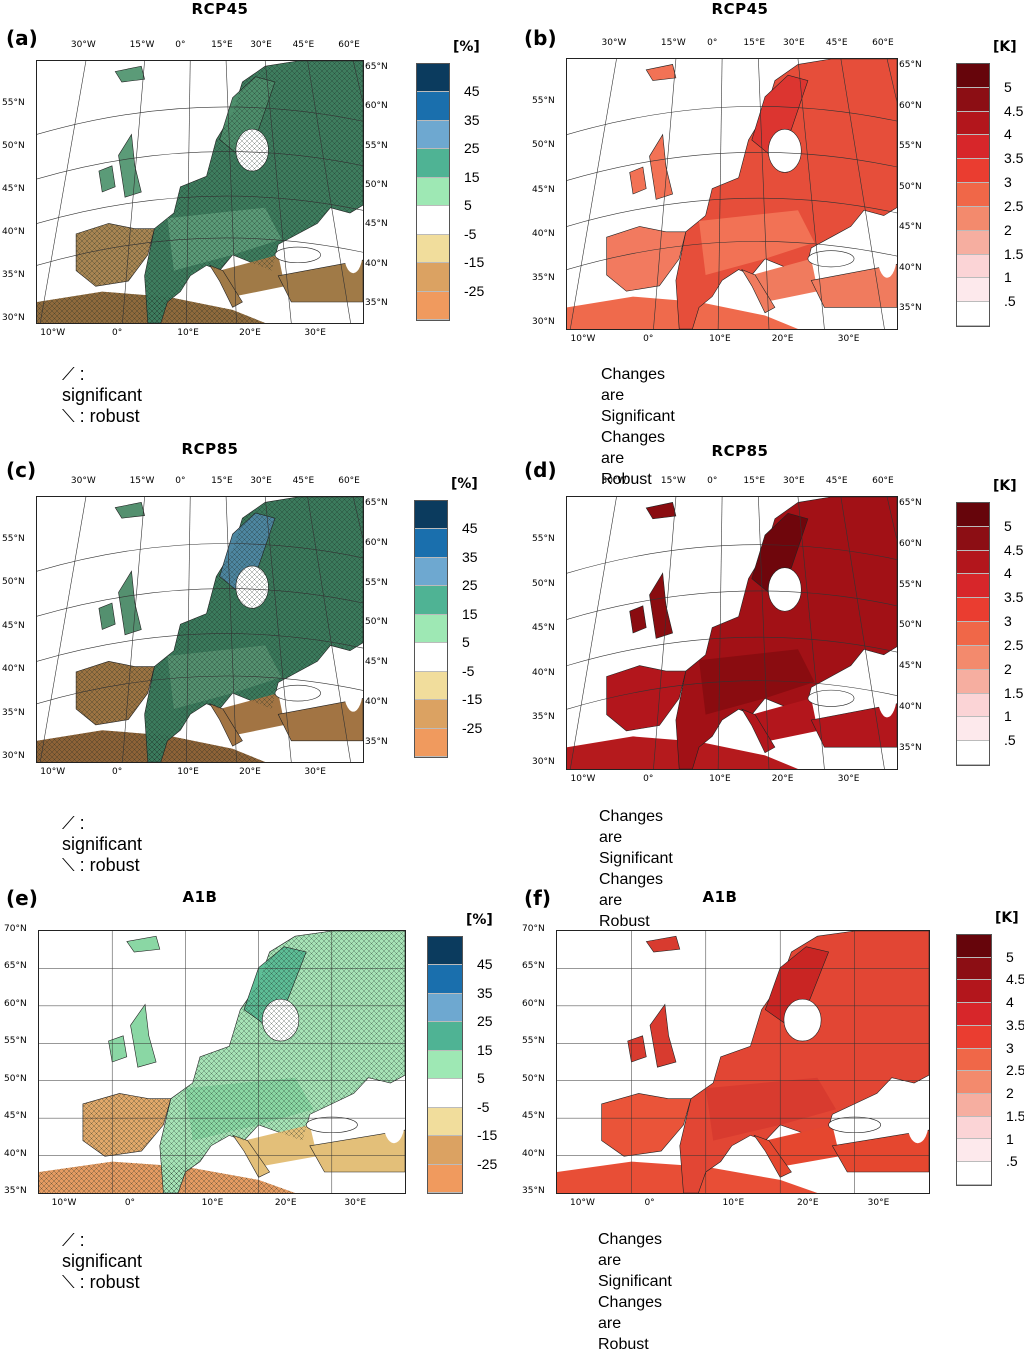 The image size is (1024, 1355). What do you see at coordinates (782, 339) in the screenshot?
I see `axis-tick-label: 20°E` at bounding box center [782, 339].